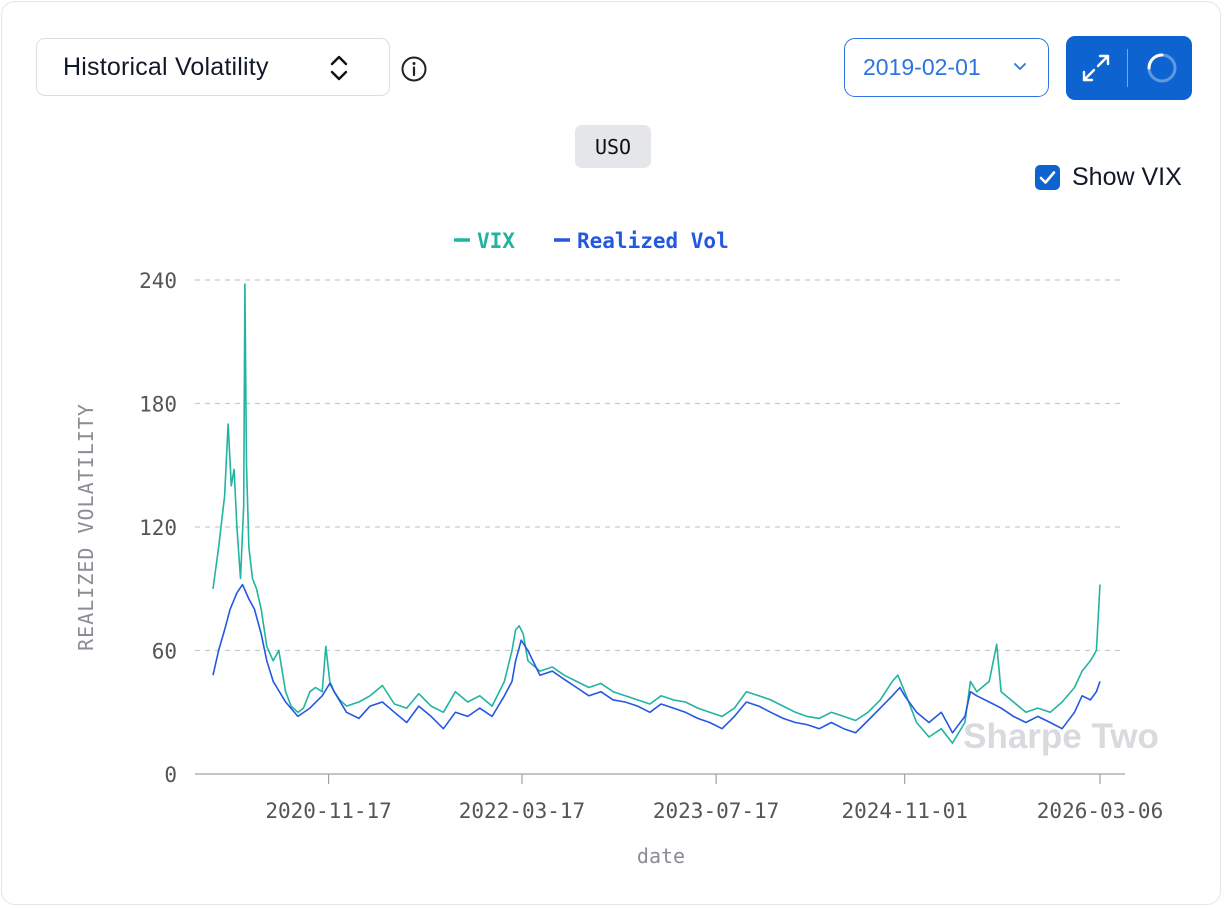  Describe the element at coordinates (1061, 736) in the screenshot. I see `watermark: Sharpe Two` at that location.